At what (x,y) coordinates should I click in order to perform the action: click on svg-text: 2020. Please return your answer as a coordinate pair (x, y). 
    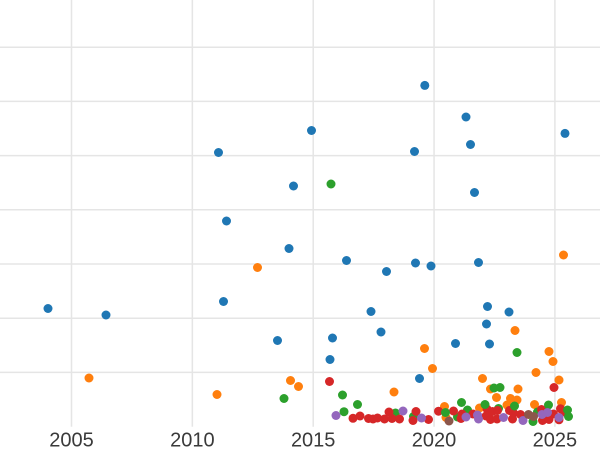
    Looking at the image, I should click on (434, 440).